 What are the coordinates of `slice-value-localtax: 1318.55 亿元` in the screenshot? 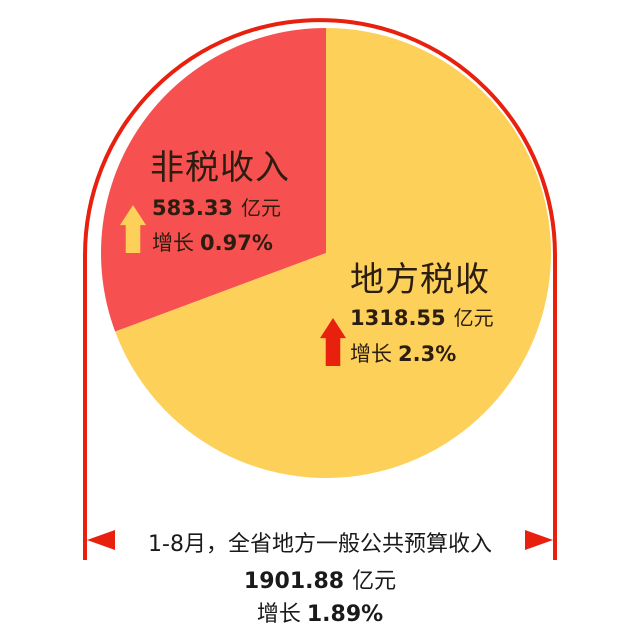 It's located at (422, 316).